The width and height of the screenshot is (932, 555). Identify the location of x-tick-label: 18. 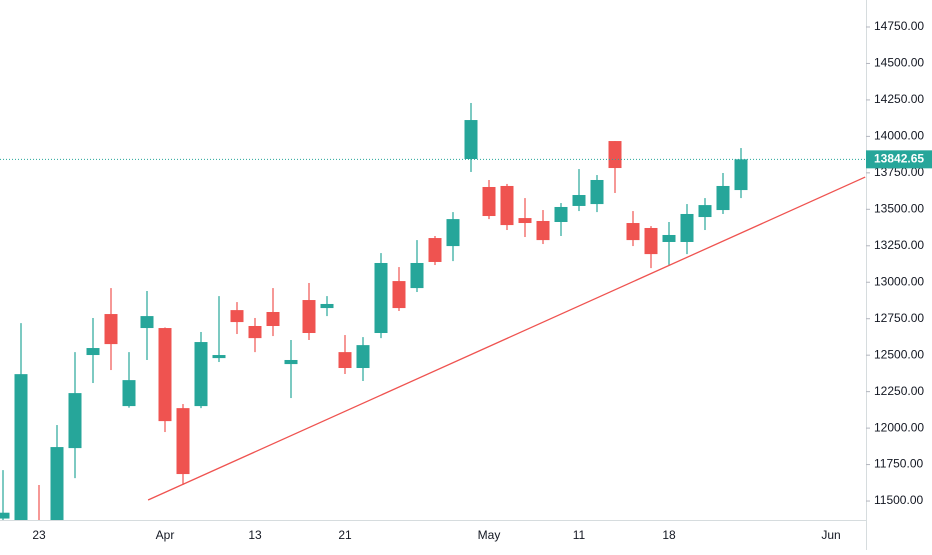
(669, 535).